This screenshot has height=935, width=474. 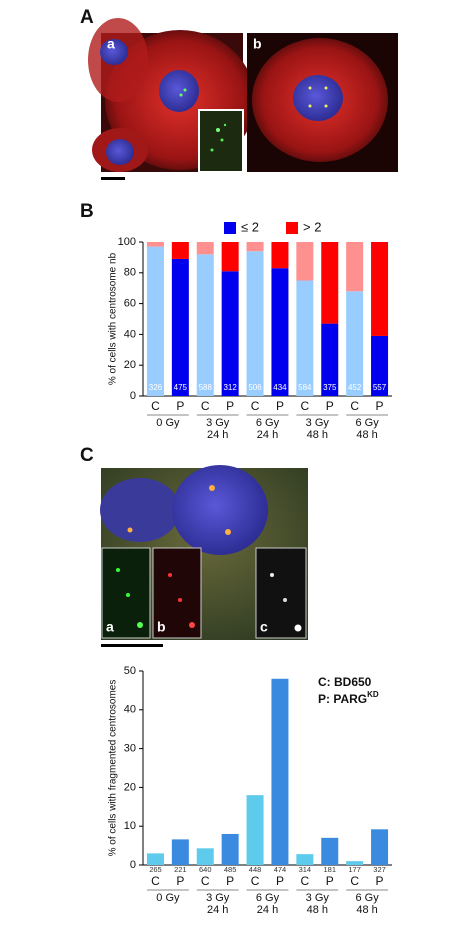 I want to click on count-label: 452, so click(x=355, y=387).